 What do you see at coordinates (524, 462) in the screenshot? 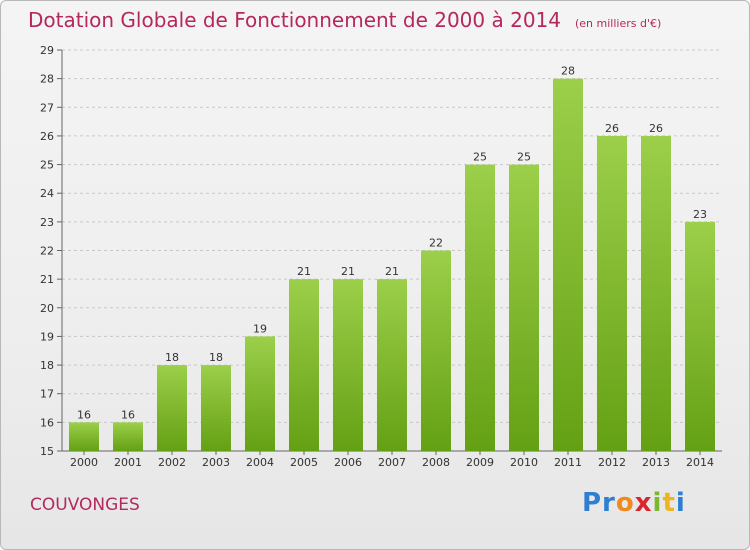
I see `x-tick-label: 2010` at bounding box center [524, 462].